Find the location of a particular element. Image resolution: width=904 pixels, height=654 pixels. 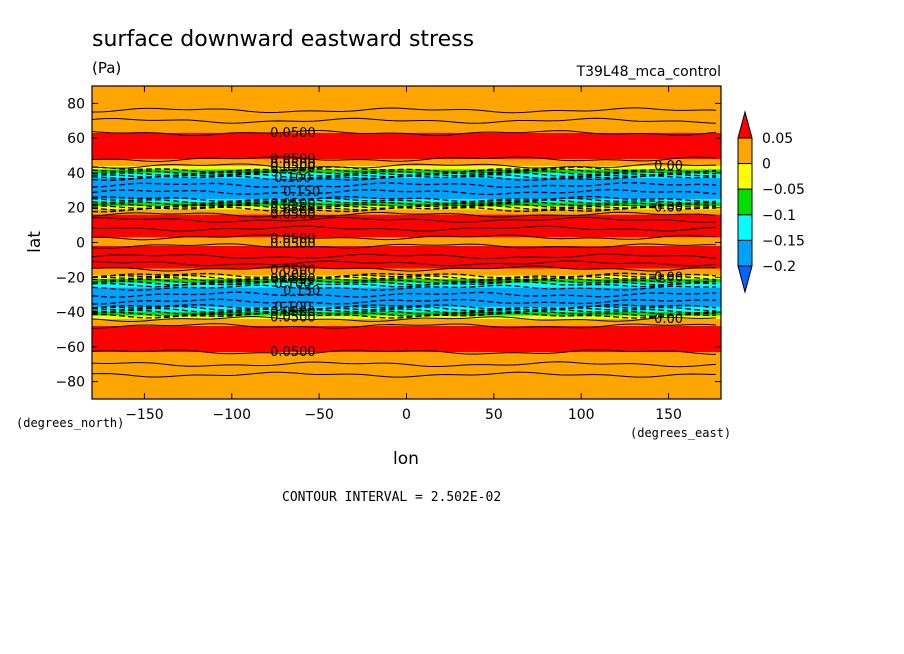

contour-label-2: 0.0500 is located at coordinates (293, 164).